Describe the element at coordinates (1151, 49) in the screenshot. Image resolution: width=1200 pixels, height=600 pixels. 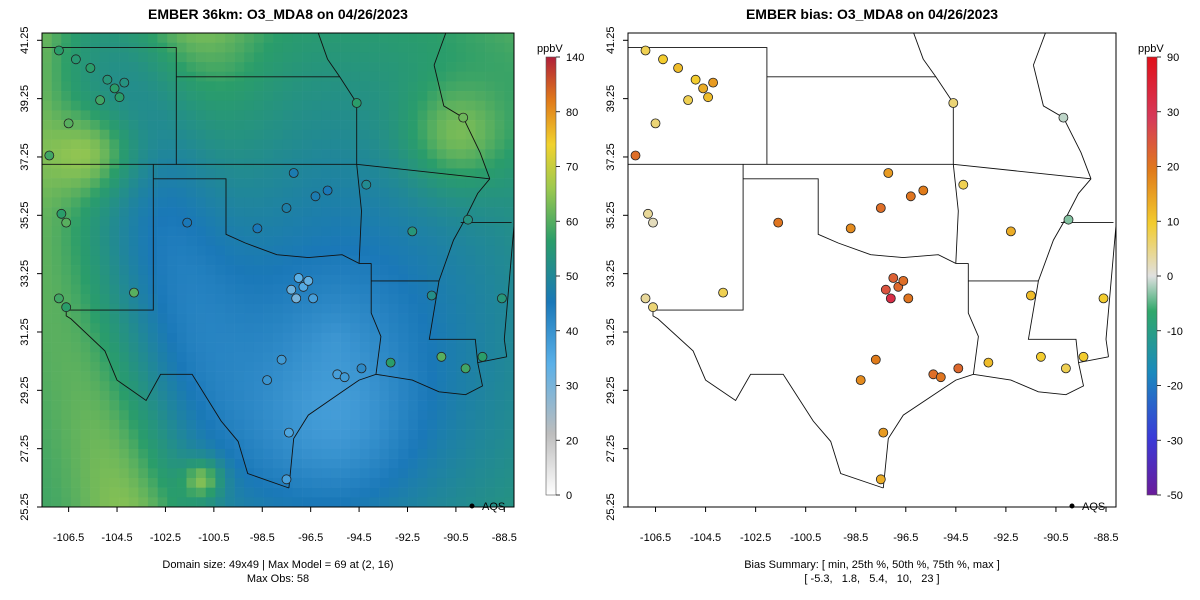
I see `right-colorbar-unit: ppbV` at that location.